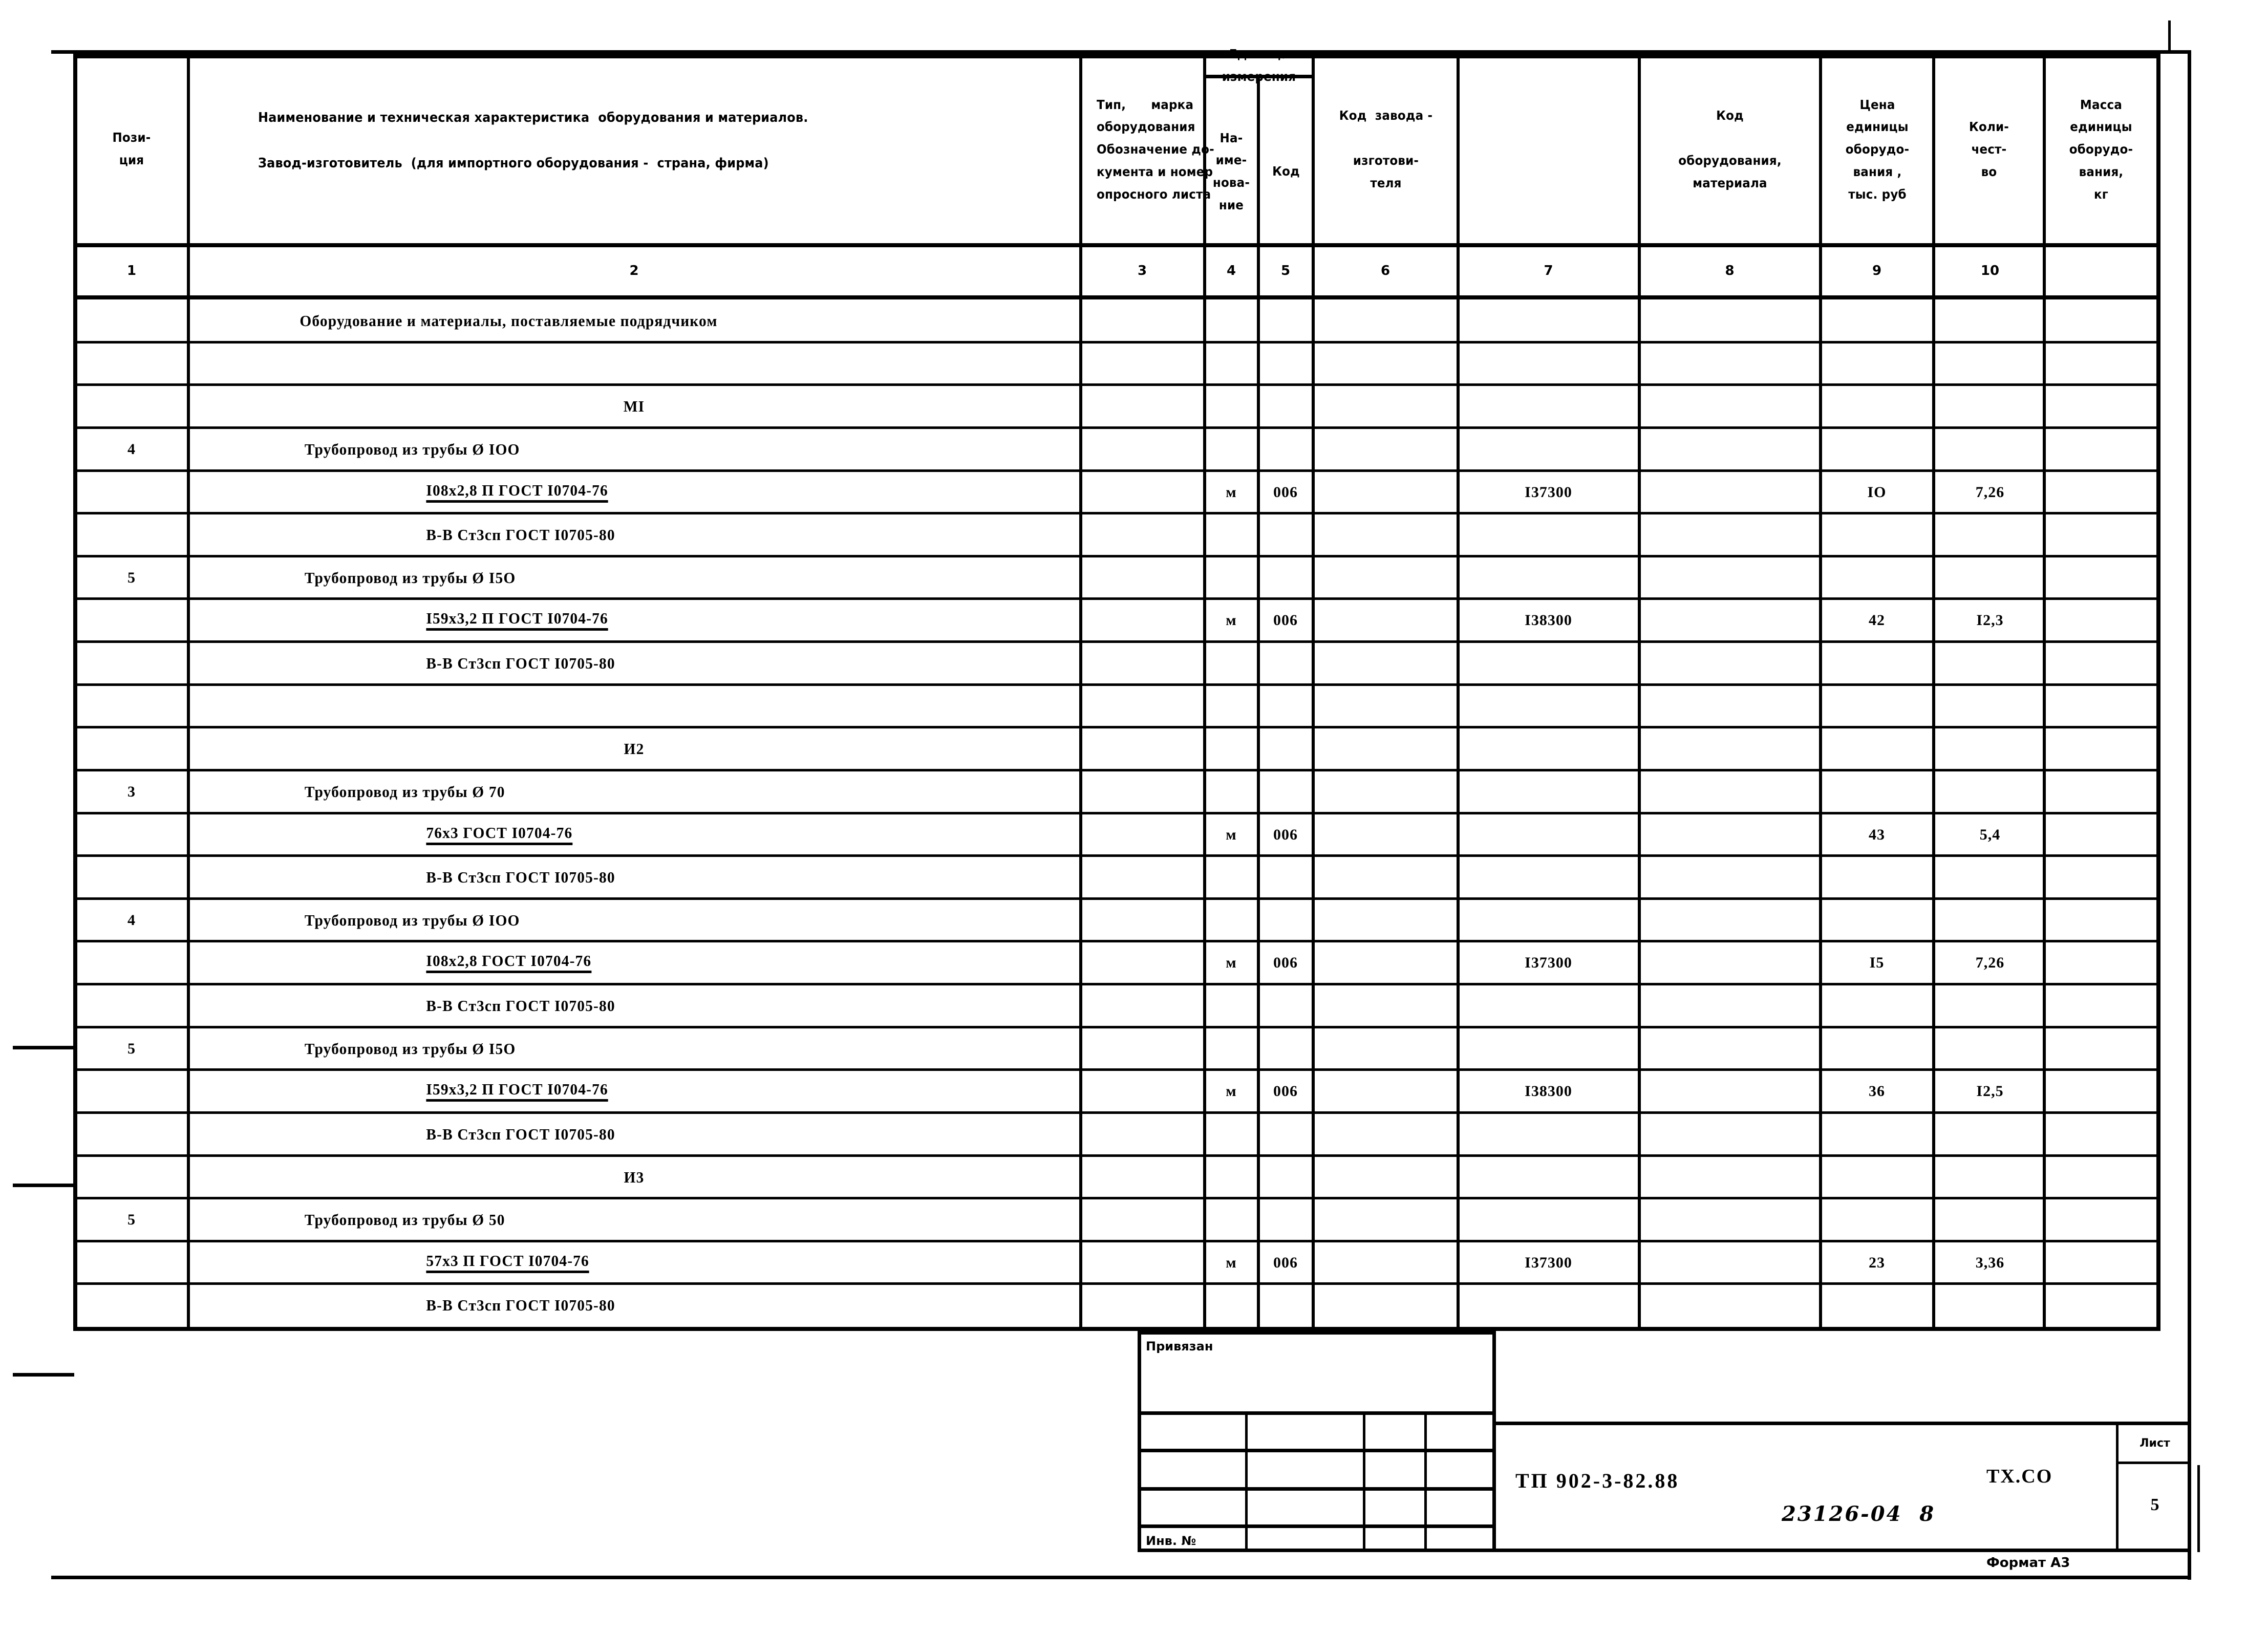 The width and height of the screenshot is (2268, 1633). I want to click on item-spec: I08x2,8 ГОСТ I0704-76, so click(634, 962).